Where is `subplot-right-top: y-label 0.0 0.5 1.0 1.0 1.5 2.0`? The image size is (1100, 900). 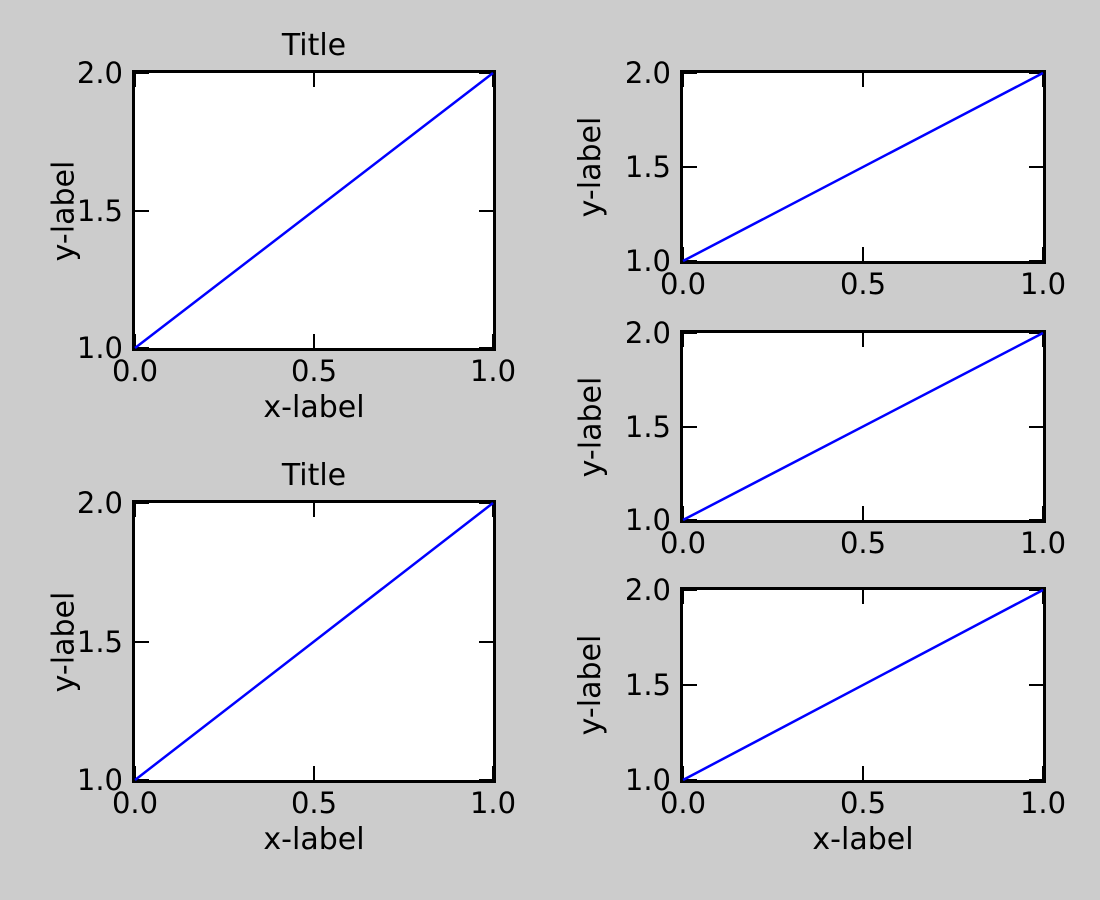 subplot-right-top: y-label 0.0 0.5 1.0 1.0 1.5 2.0 is located at coordinates (819, 178).